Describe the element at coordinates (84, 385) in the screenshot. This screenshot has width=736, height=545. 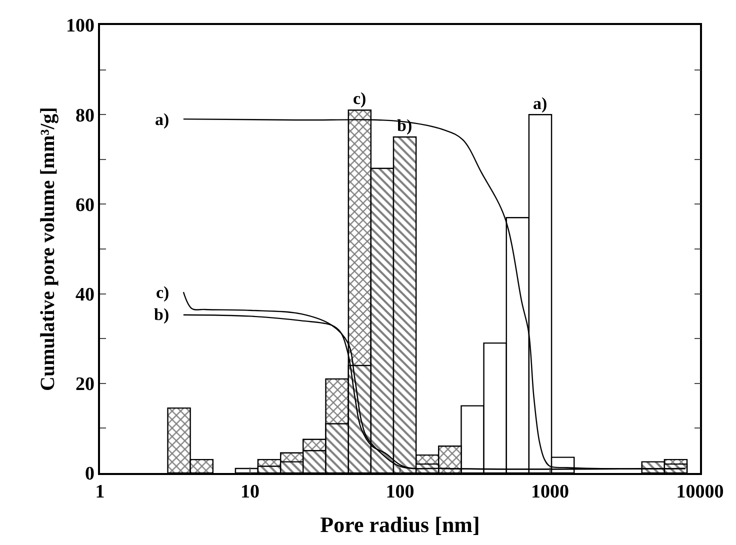
I see `y-tick-label: 20` at that location.